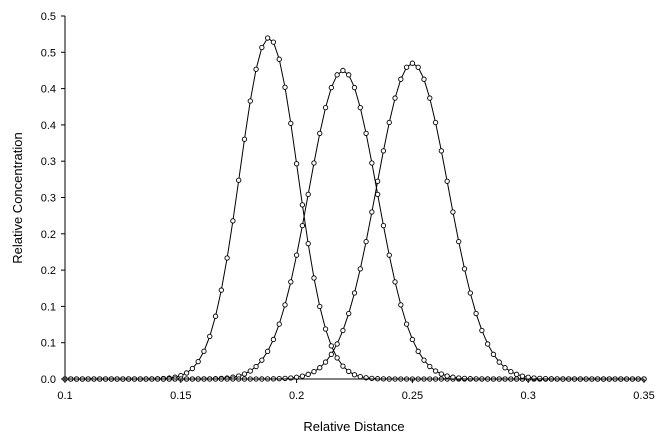 This screenshot has height=441, width=664. I want to click on x-tick-label: 0.35, so click(643, 396).